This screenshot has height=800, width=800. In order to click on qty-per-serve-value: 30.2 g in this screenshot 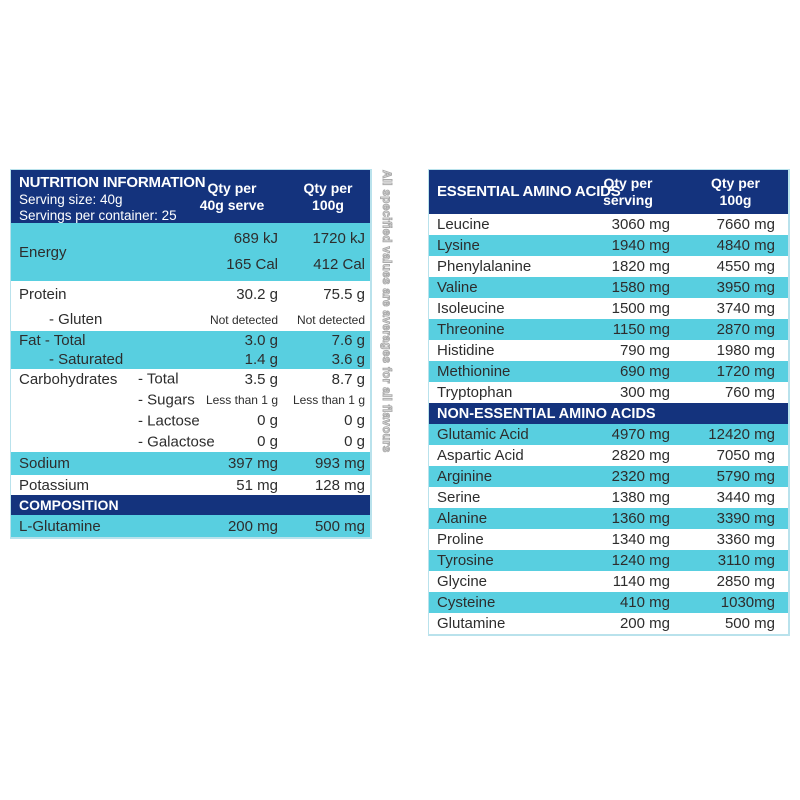, I will do `click(257, 294)`.